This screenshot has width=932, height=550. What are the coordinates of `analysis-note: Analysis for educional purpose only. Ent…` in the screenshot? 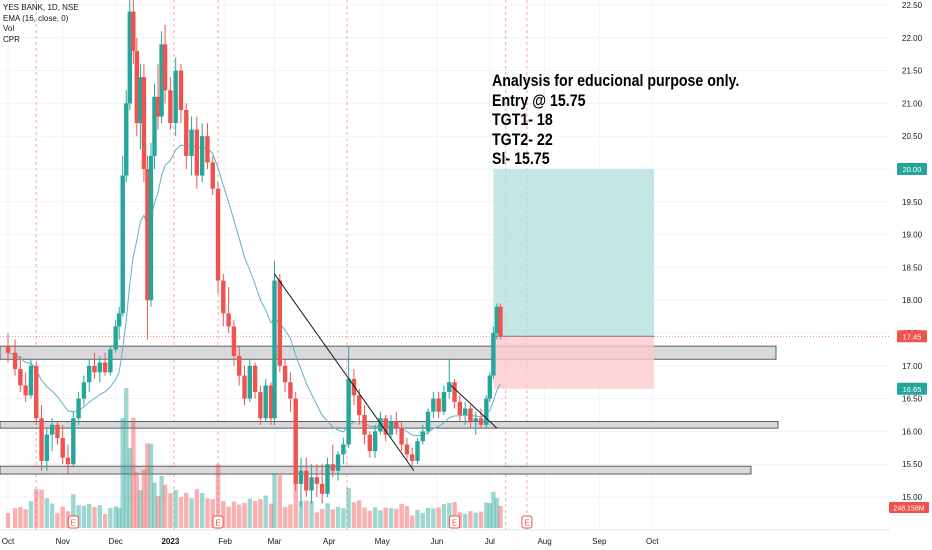 It's located at (615, 121).